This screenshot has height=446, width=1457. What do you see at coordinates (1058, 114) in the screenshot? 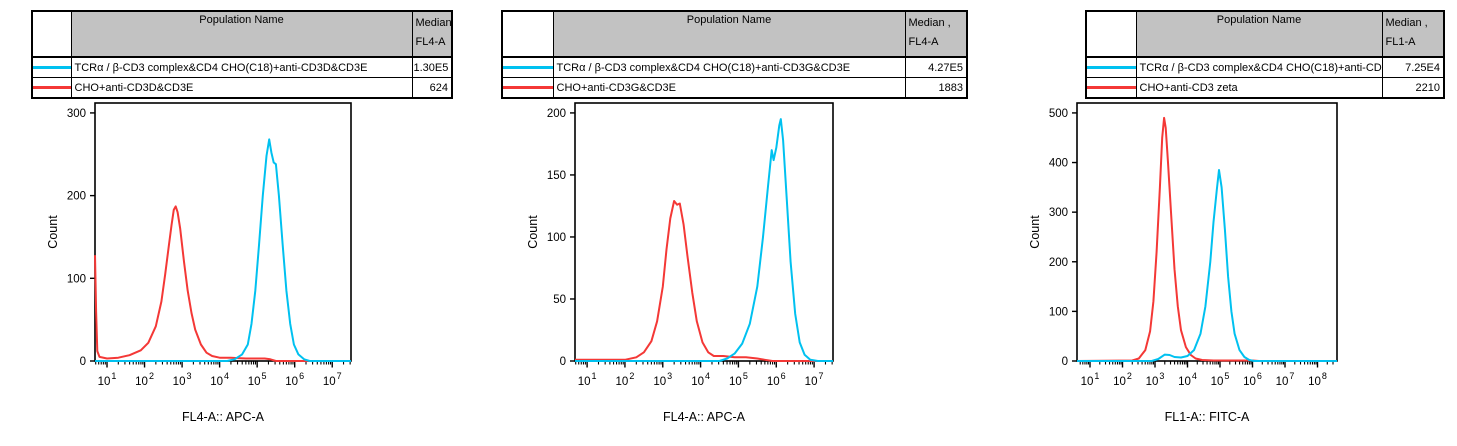
I see `y-tick-label: 500` at bounding box center [1058, 114].